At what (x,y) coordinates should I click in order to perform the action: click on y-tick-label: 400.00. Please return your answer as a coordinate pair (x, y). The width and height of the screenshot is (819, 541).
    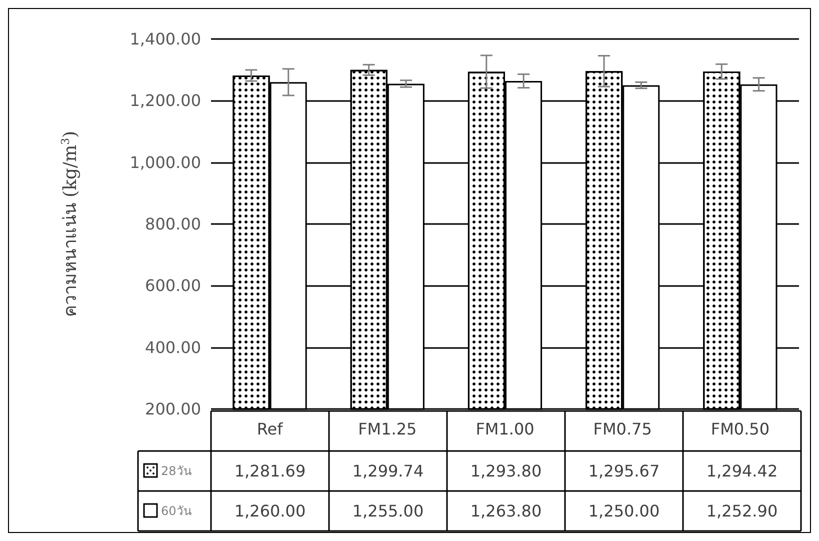
    Looking at the image, I should click on (173, 347).